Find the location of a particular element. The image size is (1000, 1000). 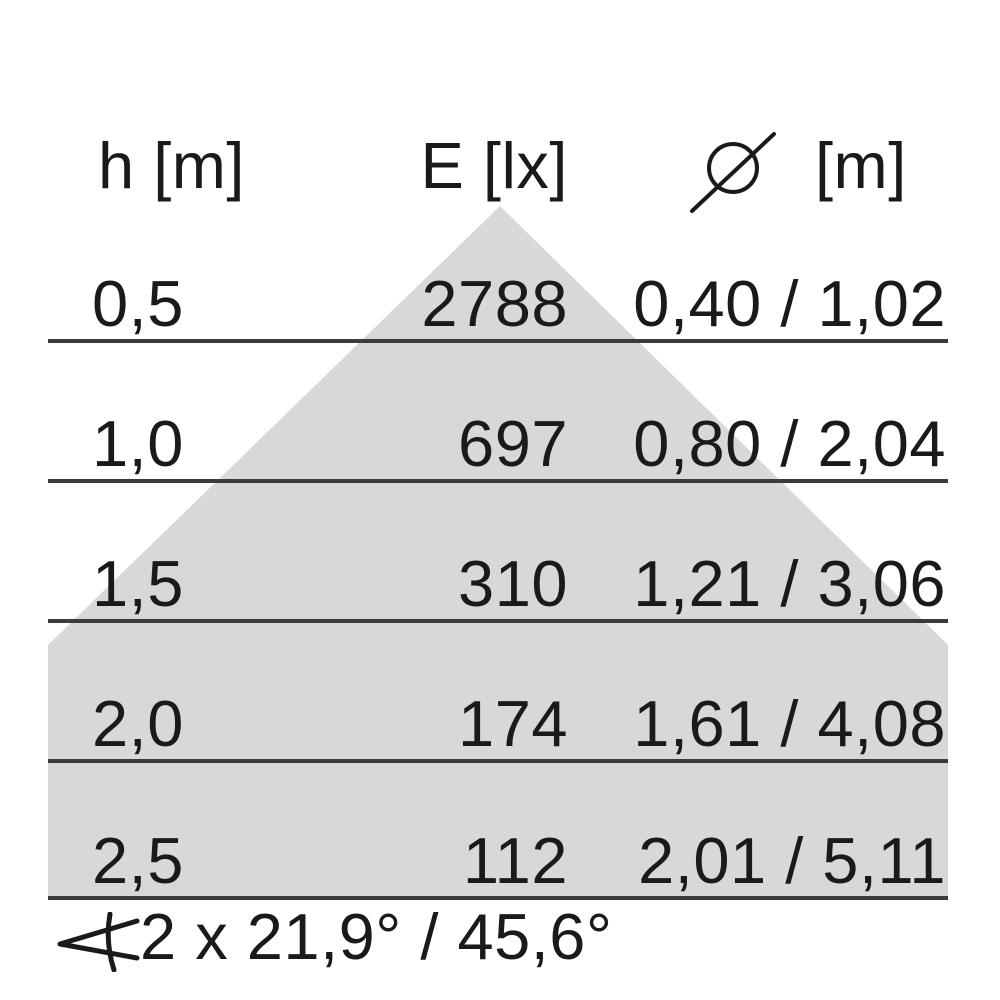

row-height-value: 2,0 is located at coordinates (138, 723).